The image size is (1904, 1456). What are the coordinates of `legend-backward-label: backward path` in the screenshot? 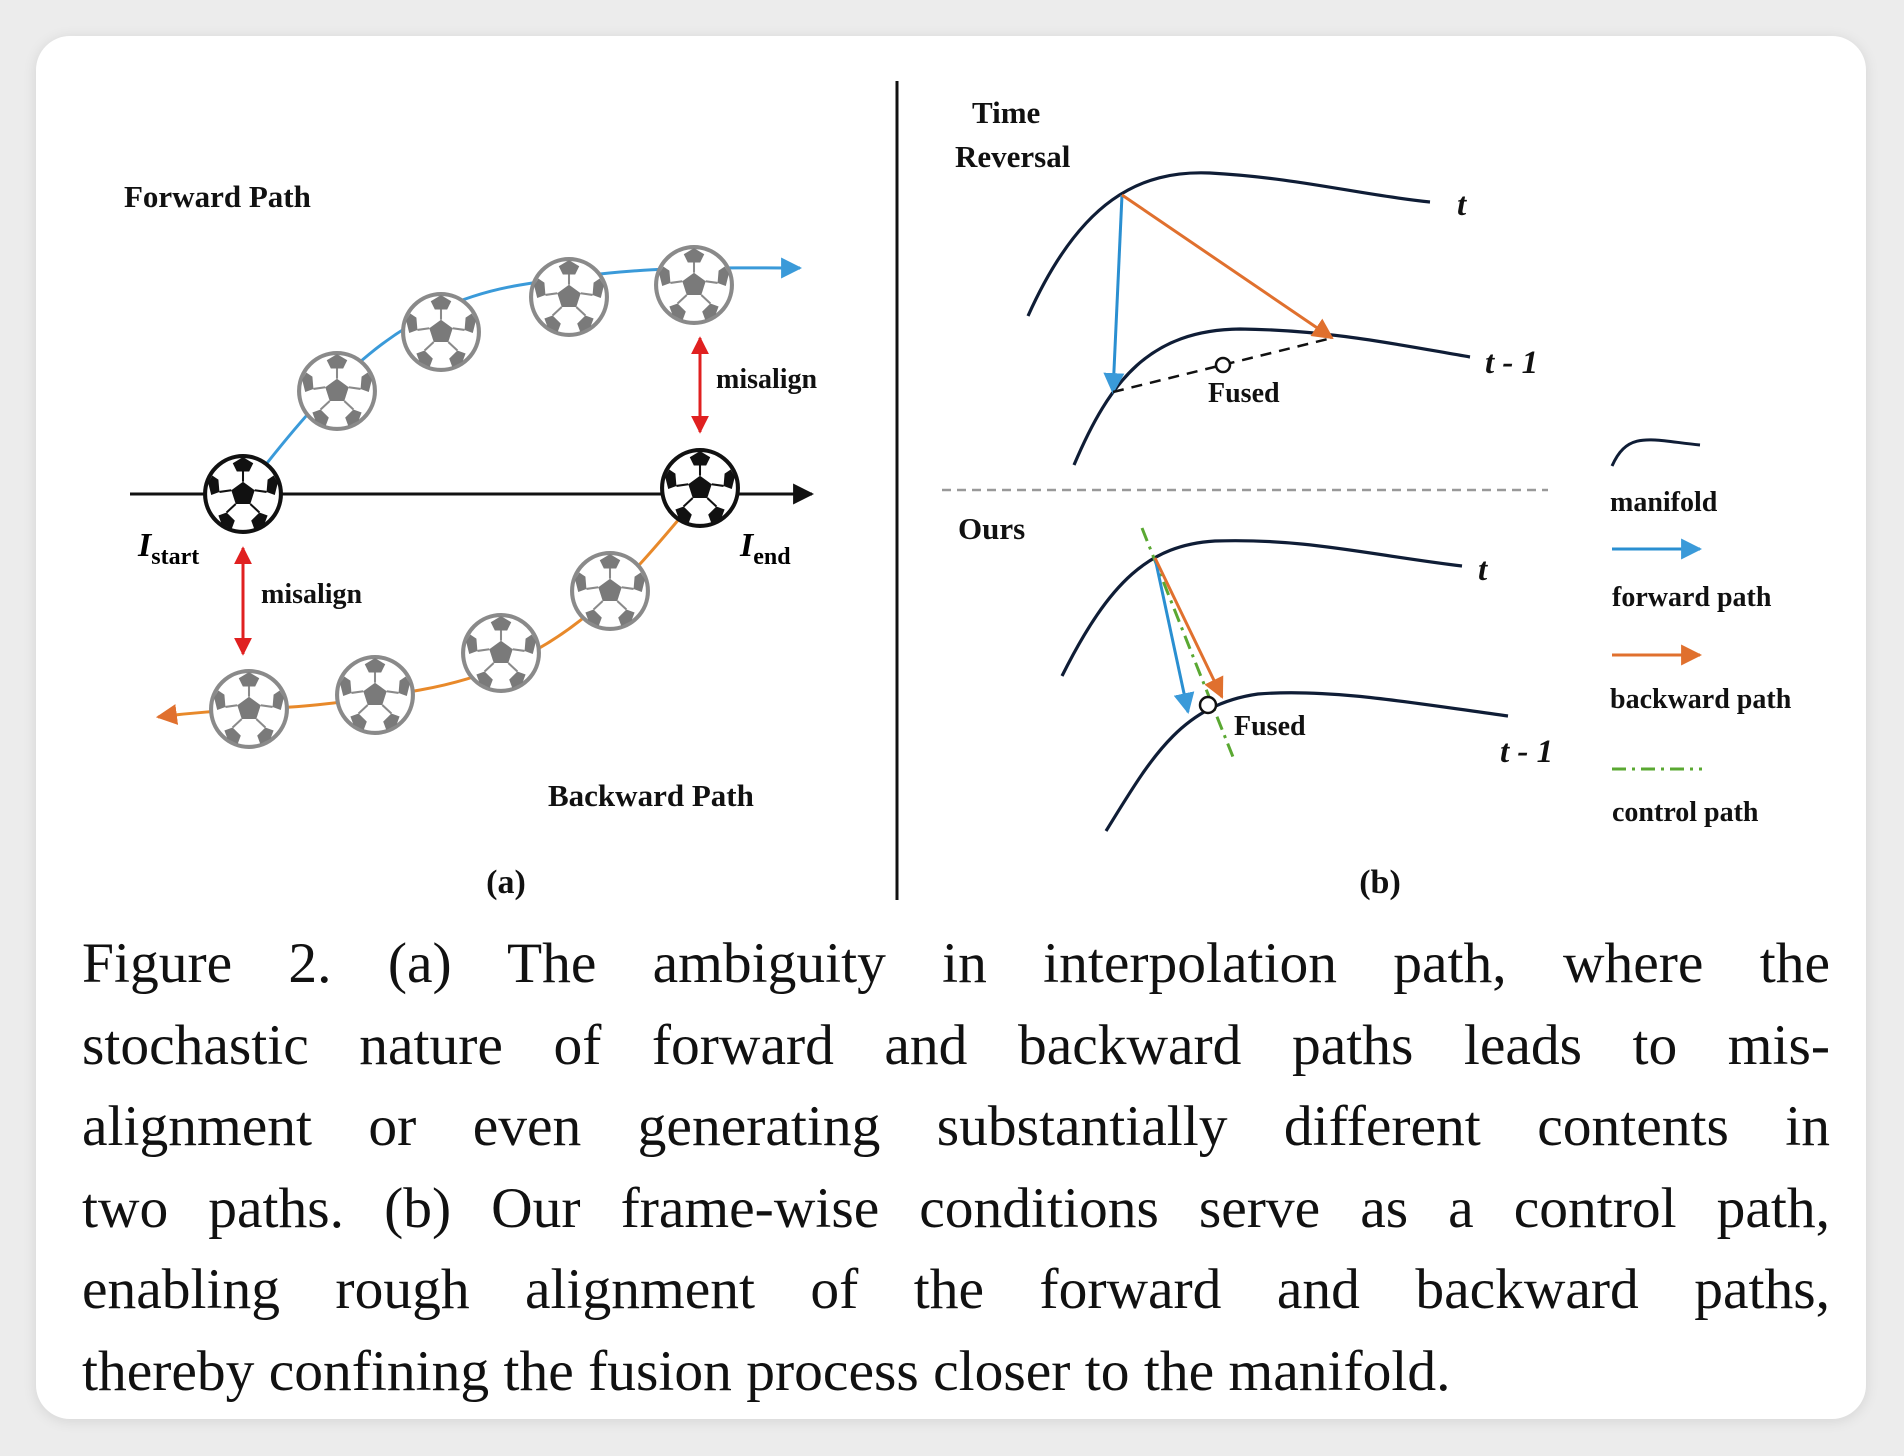 It's located at (1701, 699).